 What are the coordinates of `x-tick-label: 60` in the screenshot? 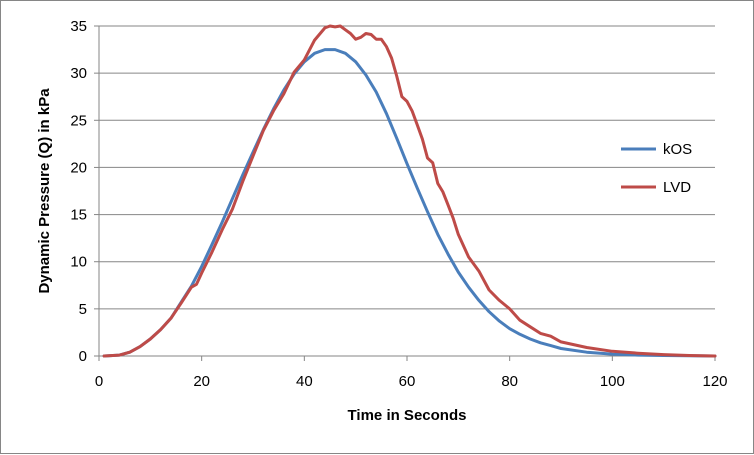 It's located at (407, 381).